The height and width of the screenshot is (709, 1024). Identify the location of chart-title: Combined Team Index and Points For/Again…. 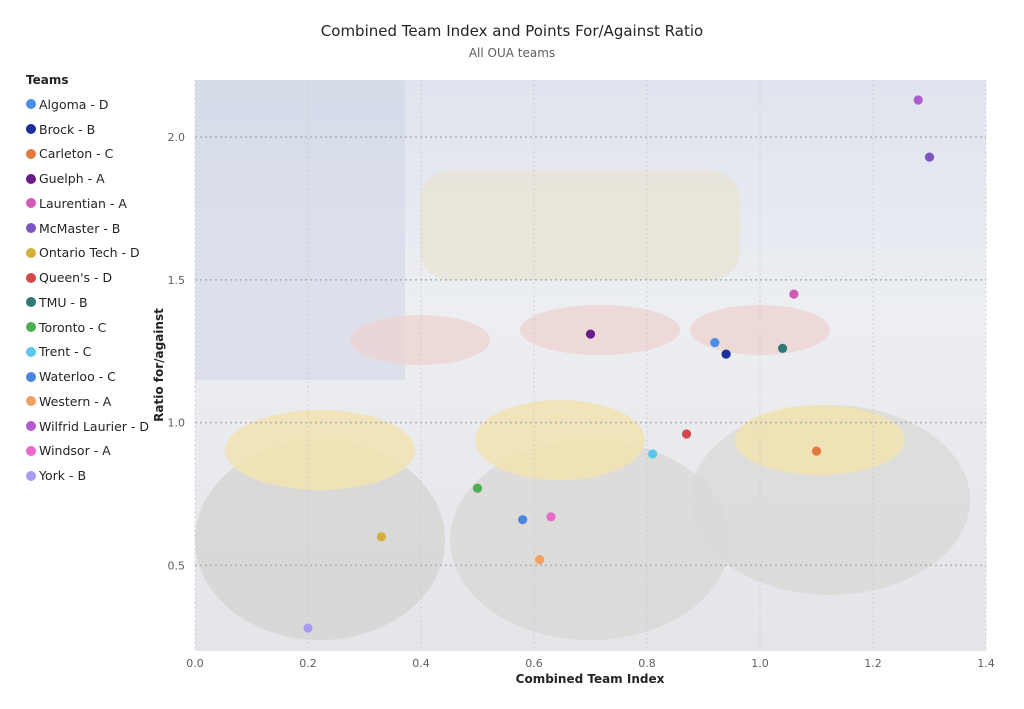
(512, 31).